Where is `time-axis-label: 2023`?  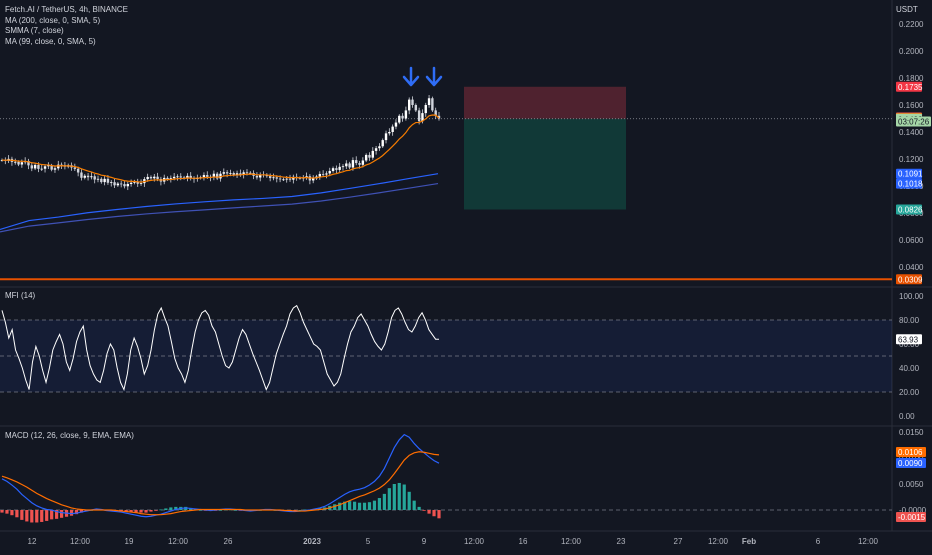
time-axis-label: 2023 is located at coordinates (312, 541).